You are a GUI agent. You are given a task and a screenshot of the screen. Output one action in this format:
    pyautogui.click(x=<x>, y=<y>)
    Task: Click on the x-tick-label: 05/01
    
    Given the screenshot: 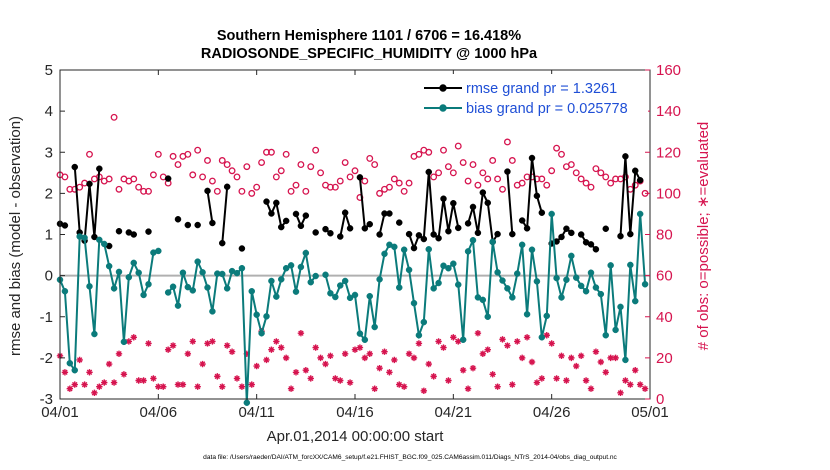 What is the action you would take?
    pyautogui.click(x=650, y=412)
    